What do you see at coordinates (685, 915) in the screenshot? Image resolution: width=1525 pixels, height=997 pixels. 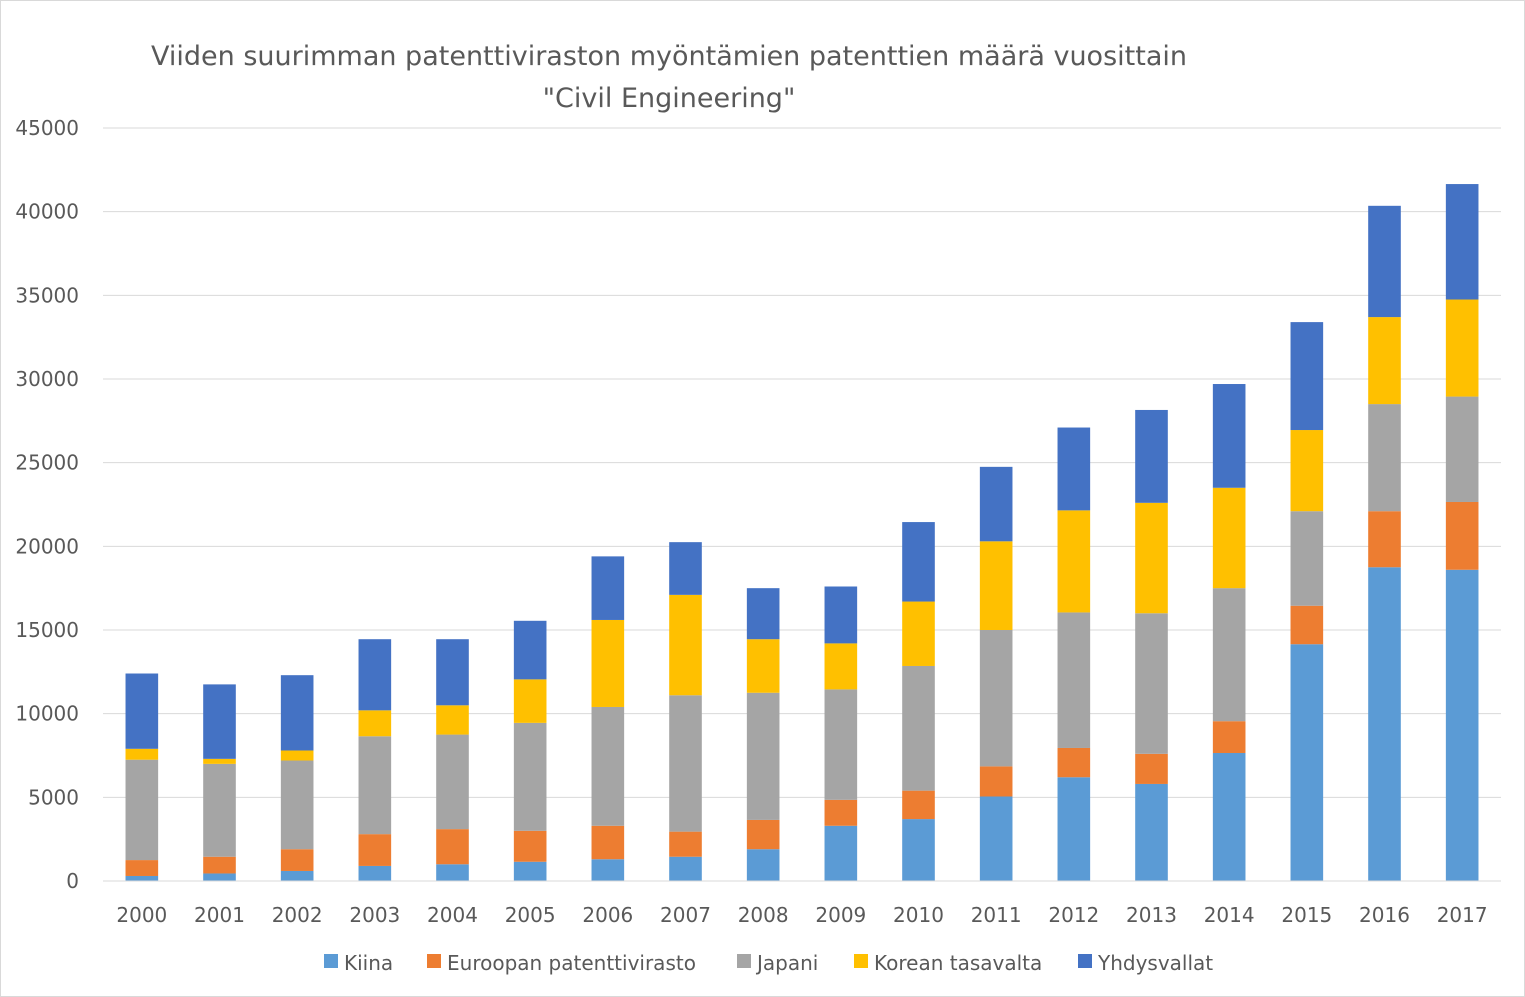 I see `x-tick-label: 2007` at bounding box center [685, 915].